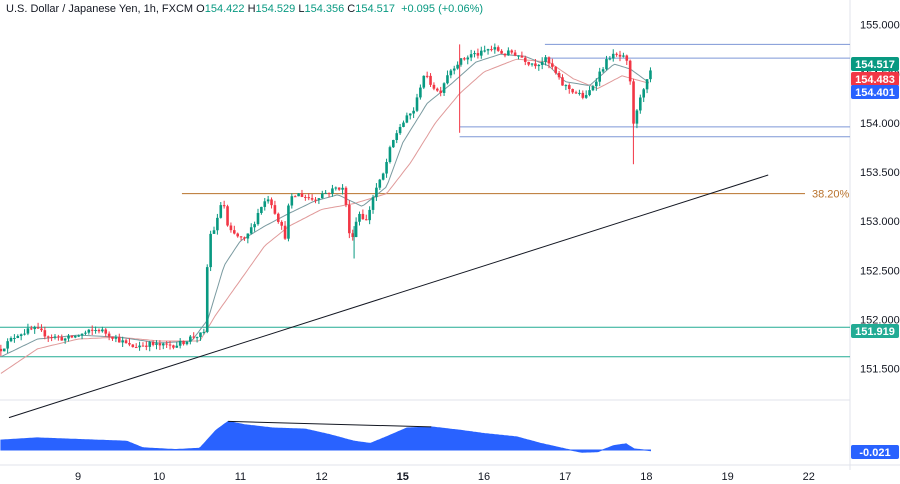  What do you see at coordinates (880, 173) in the screenshot?
I see `y-tick-label: 153.500` at bounding box center [880, 173].